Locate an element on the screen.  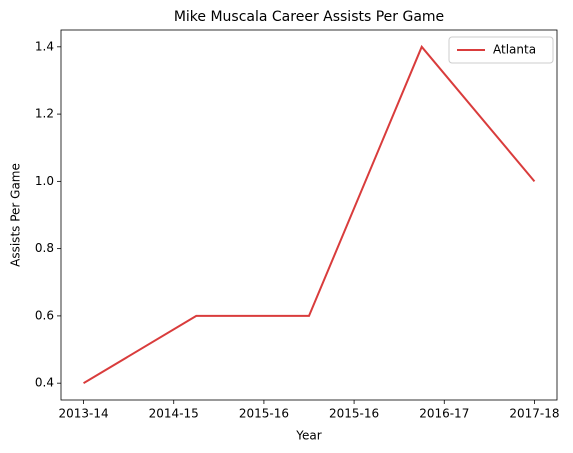
legend-label: Atlanta is located at coordinates (514, 50).